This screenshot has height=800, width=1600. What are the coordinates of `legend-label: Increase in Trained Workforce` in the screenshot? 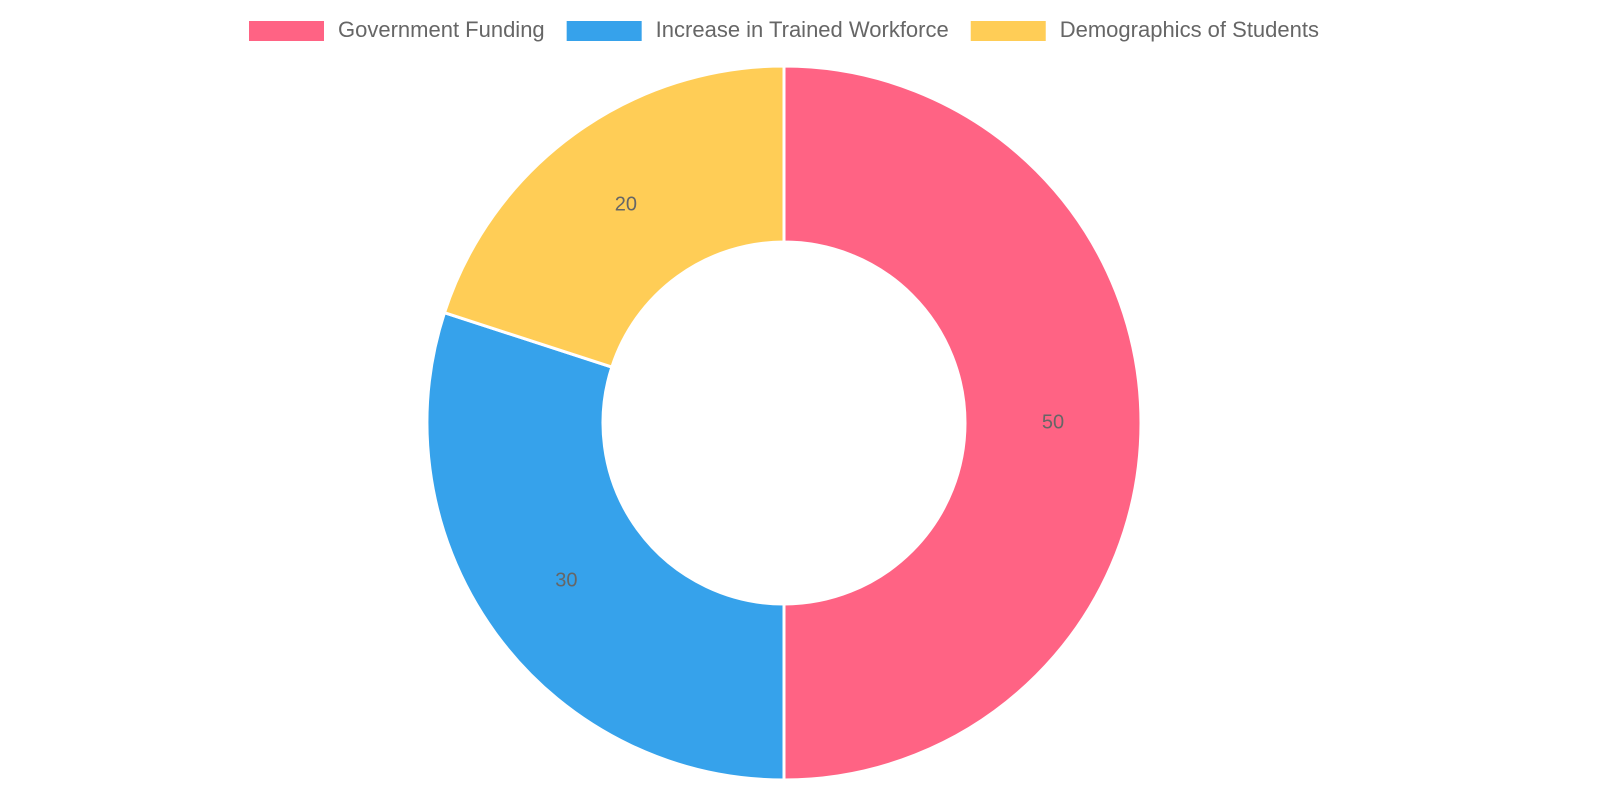 It's located at (802, 29).